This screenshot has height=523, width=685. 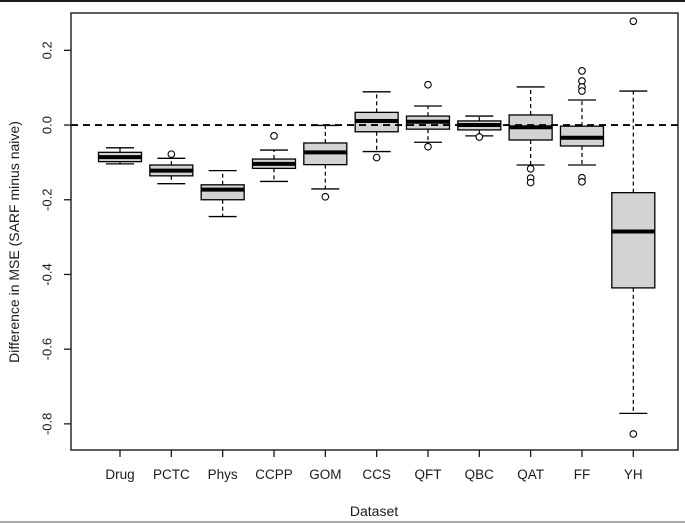 I want to click on y-axis-title: Difference in MSE (SARF minus naive), so click(x=14, y=242).